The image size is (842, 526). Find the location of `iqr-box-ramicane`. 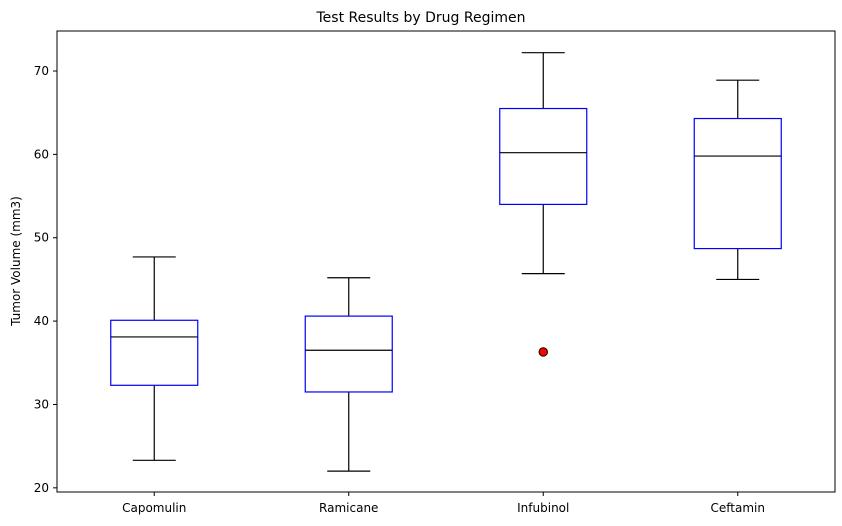

iqr-box-ramicane is located at coordinates (348, 354).